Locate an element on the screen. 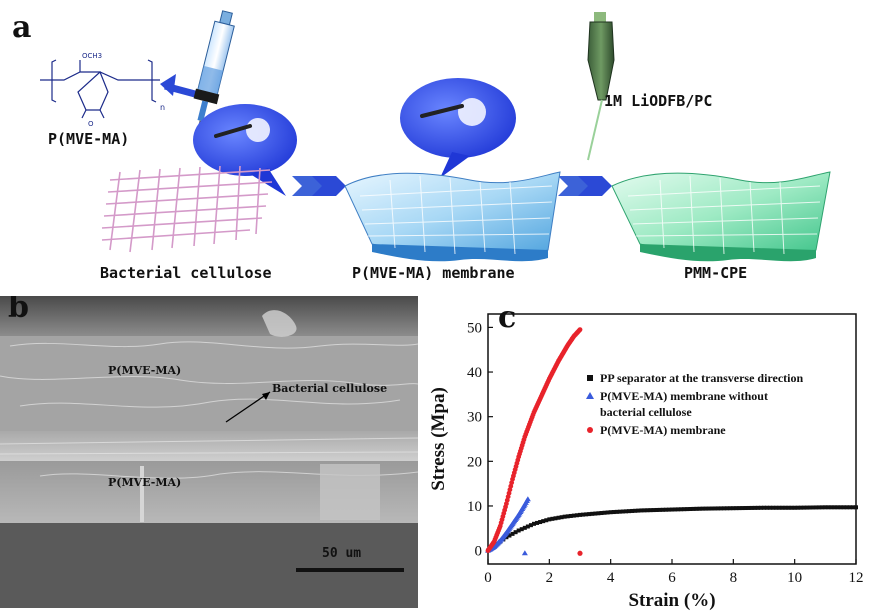 The width and height of the screenshot is (869, 611). panel-a-letter: a is located at coordinates (22, 27).